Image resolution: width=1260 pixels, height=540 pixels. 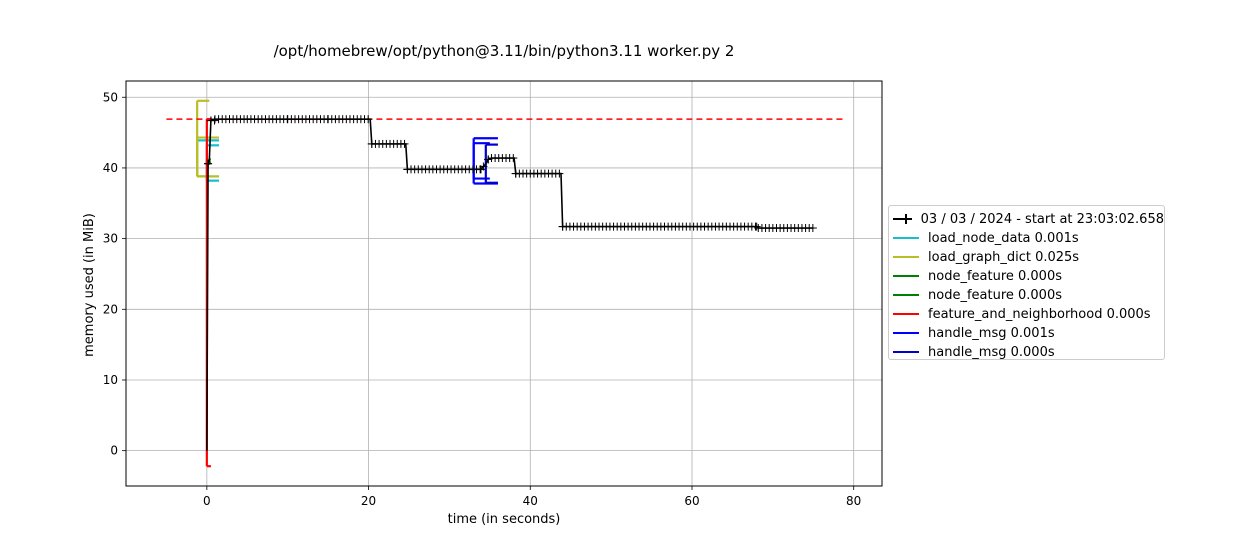 I want to click on legend-item: feature_and_neighborhood 0.000s, so click(x=1026, y=314).